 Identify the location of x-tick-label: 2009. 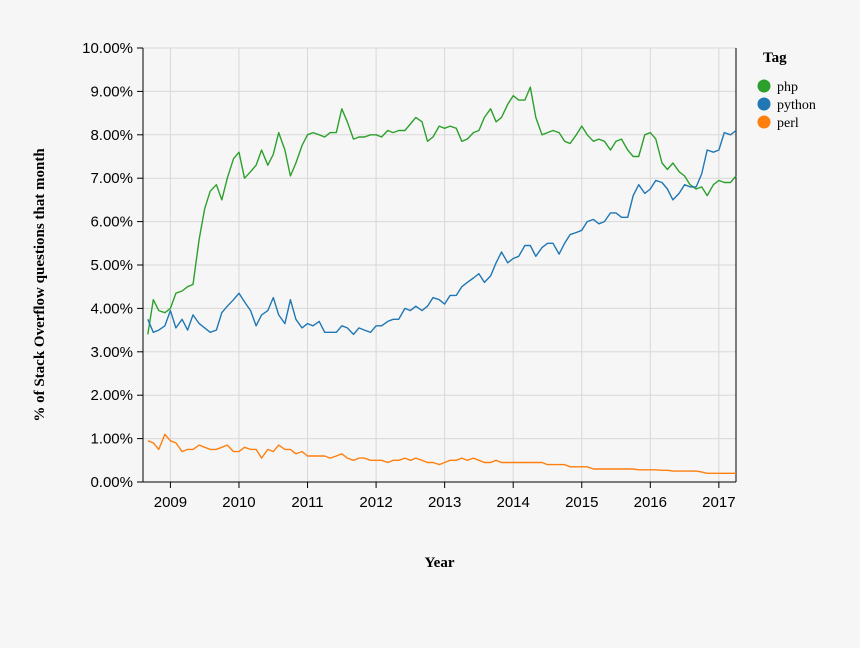
(170, 502).